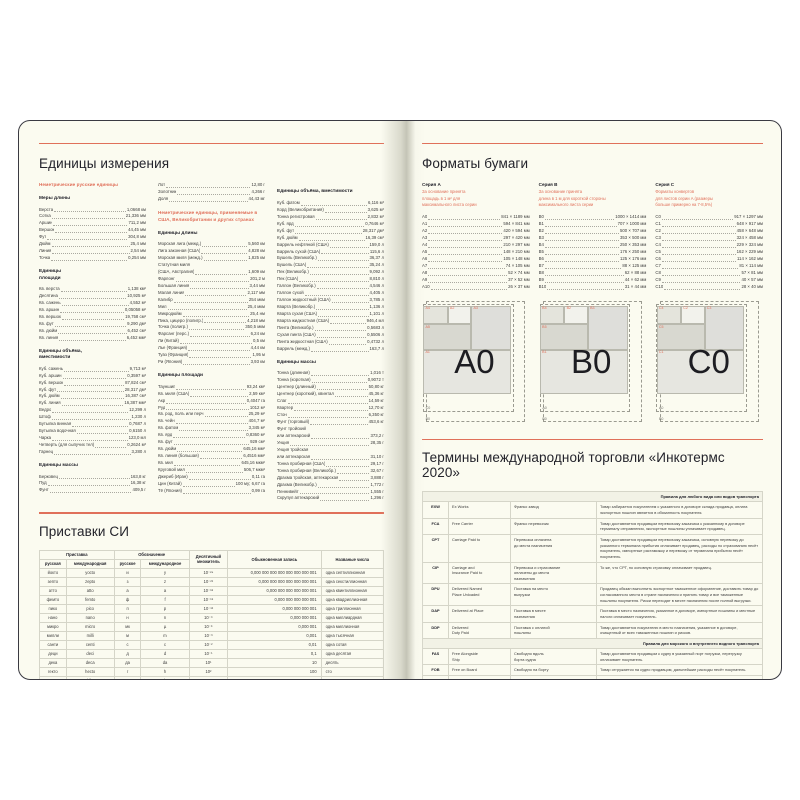 The image size is (800, 800). I want to click on unit-name: Ли (Китай), so click(168, 341).